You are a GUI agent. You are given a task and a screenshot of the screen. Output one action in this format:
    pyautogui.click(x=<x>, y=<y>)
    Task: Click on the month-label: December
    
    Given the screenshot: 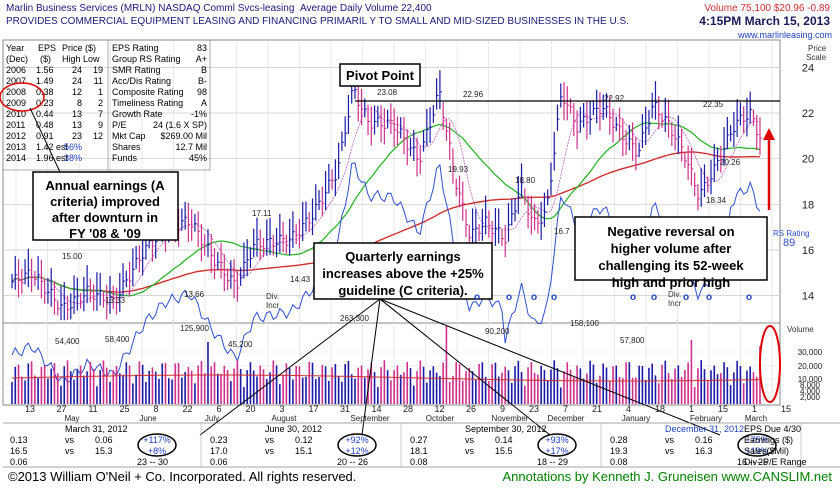 What is the action you would take?
    pyautogui.click(x=566, y=418)
    